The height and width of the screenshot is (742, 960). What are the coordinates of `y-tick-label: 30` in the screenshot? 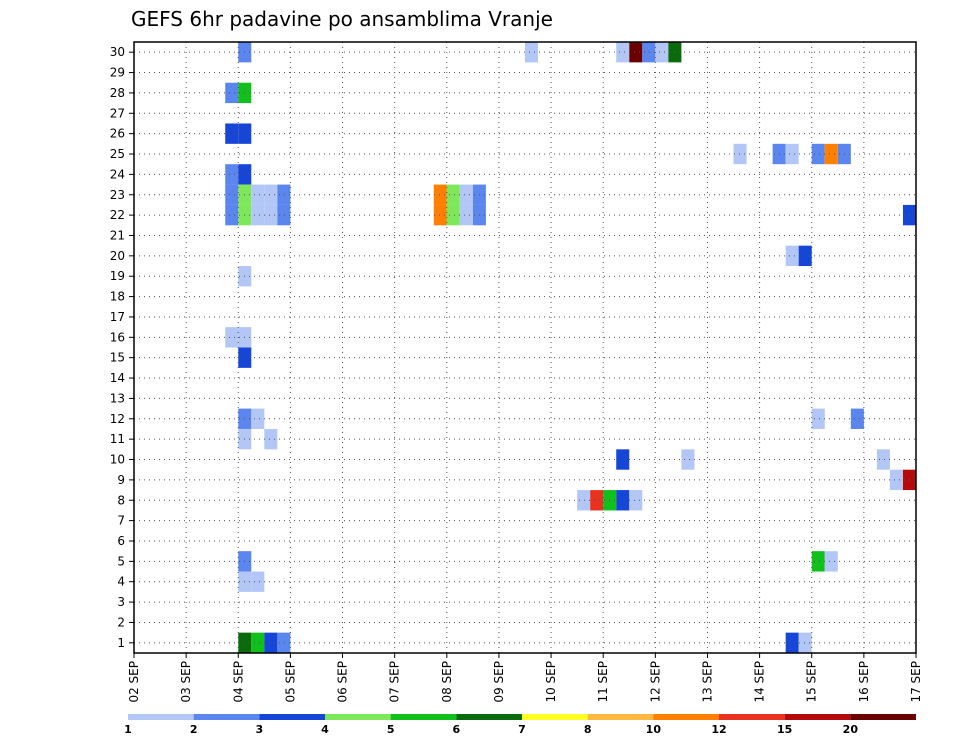 It's located at (117, 52).